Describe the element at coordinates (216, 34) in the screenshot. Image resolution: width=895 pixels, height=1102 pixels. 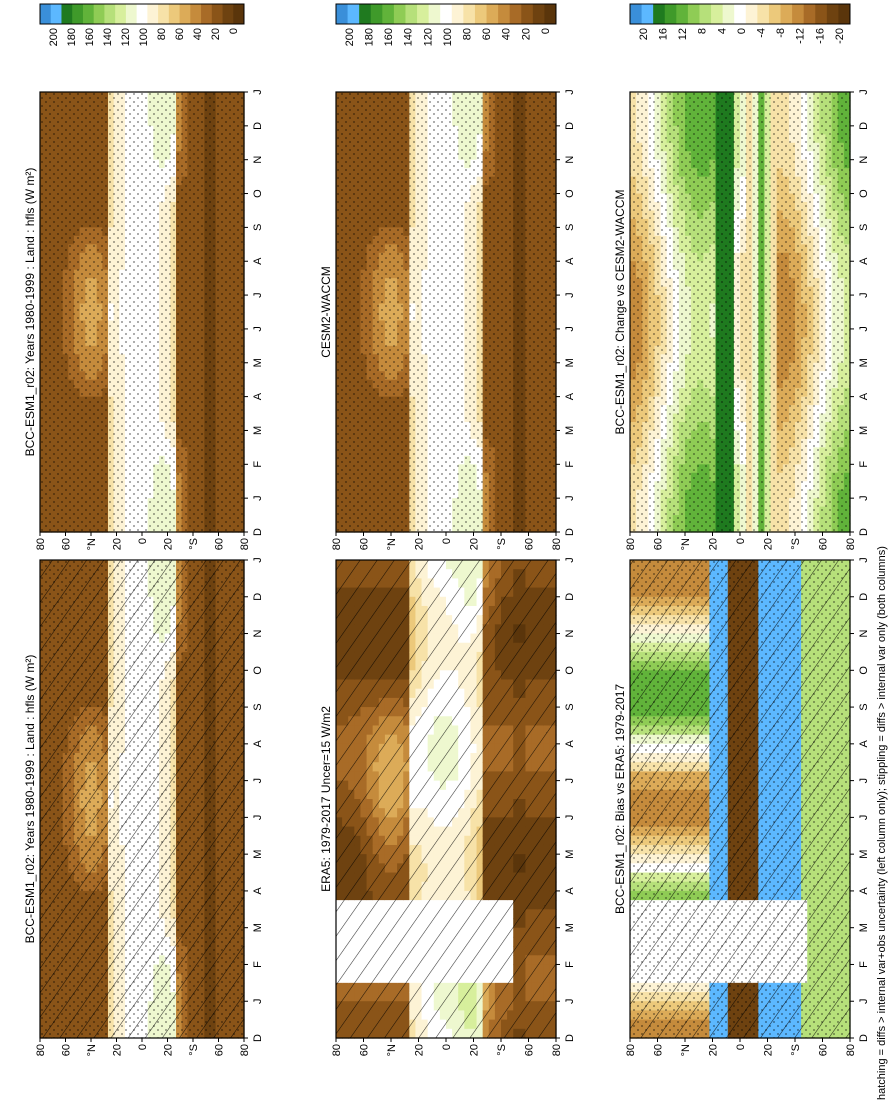
I see `colorbar-label: 20` at that location.